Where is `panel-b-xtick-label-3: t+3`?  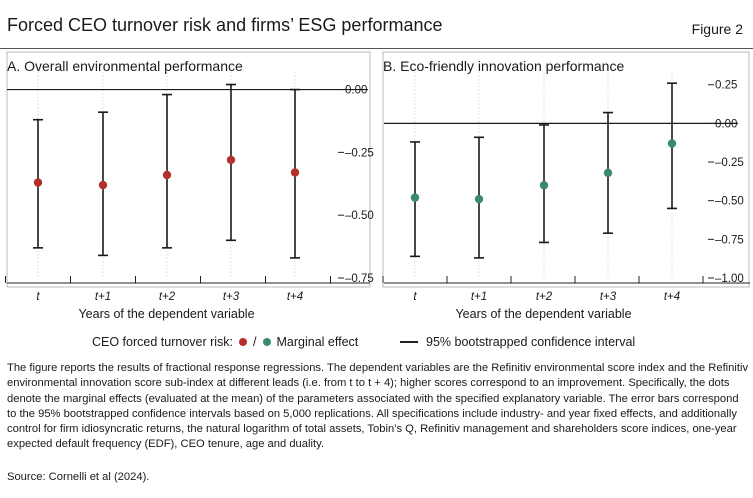
panel-b-xtick-label-3: t+3 is located at coordinates (608, 297).